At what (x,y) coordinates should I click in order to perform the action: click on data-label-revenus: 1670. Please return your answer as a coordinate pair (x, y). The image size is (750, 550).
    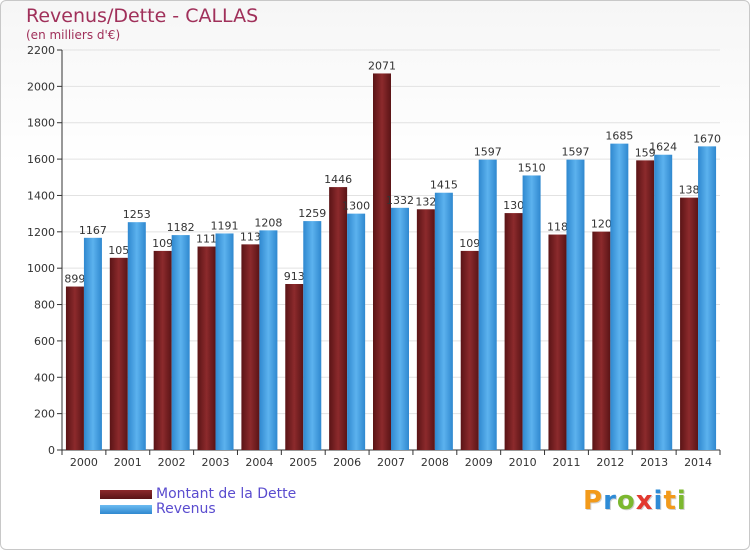
    Looking at the image, I should click on (707, 138).